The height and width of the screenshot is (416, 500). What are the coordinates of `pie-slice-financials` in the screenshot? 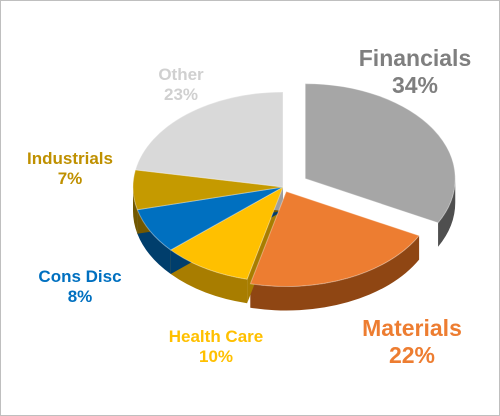 It's located at (380, 153).